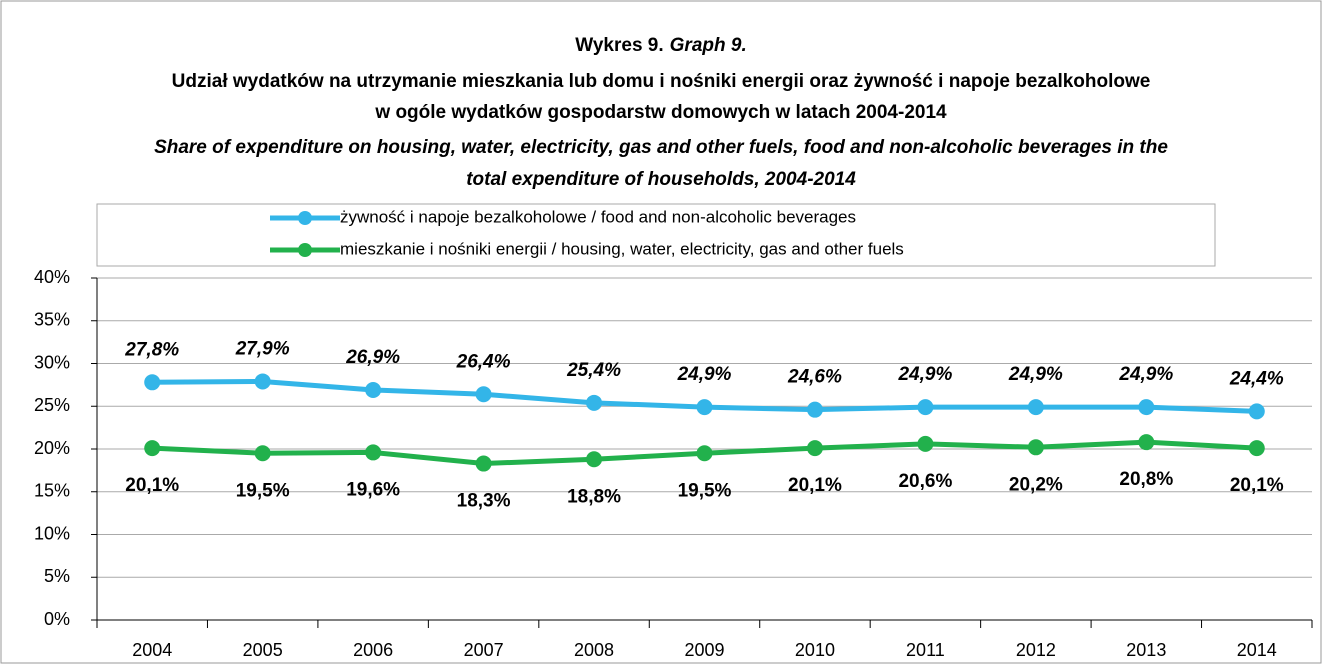  Describe the element at coordinates (1257, 650) in the screenshot. I see `x-tick-label: 2014` at that location.